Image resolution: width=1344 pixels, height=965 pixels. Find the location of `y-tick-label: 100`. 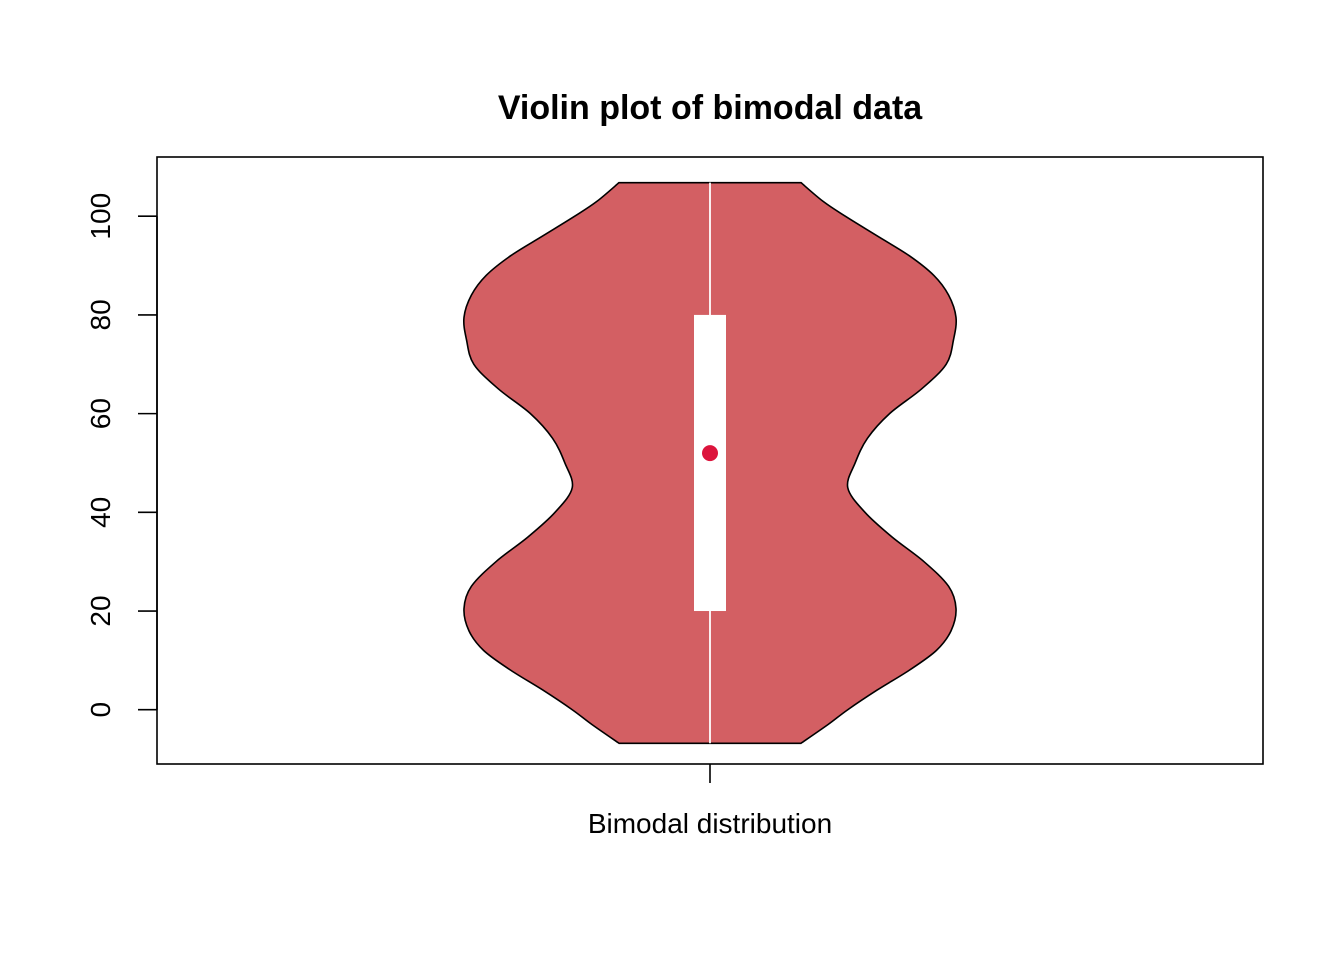

y-tick-label: 100 is located at coordinates (100, 216).